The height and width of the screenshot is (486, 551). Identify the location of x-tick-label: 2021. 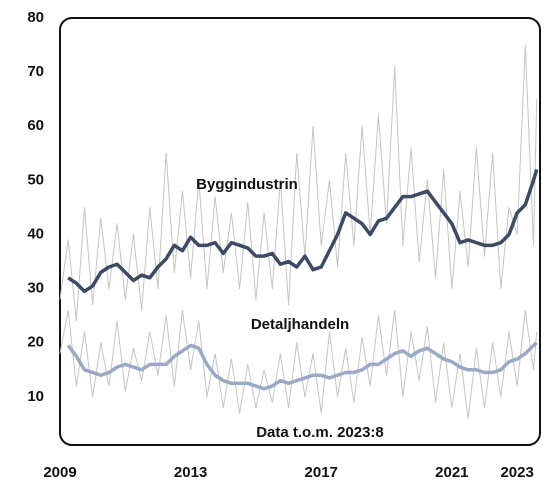
(451, 472).